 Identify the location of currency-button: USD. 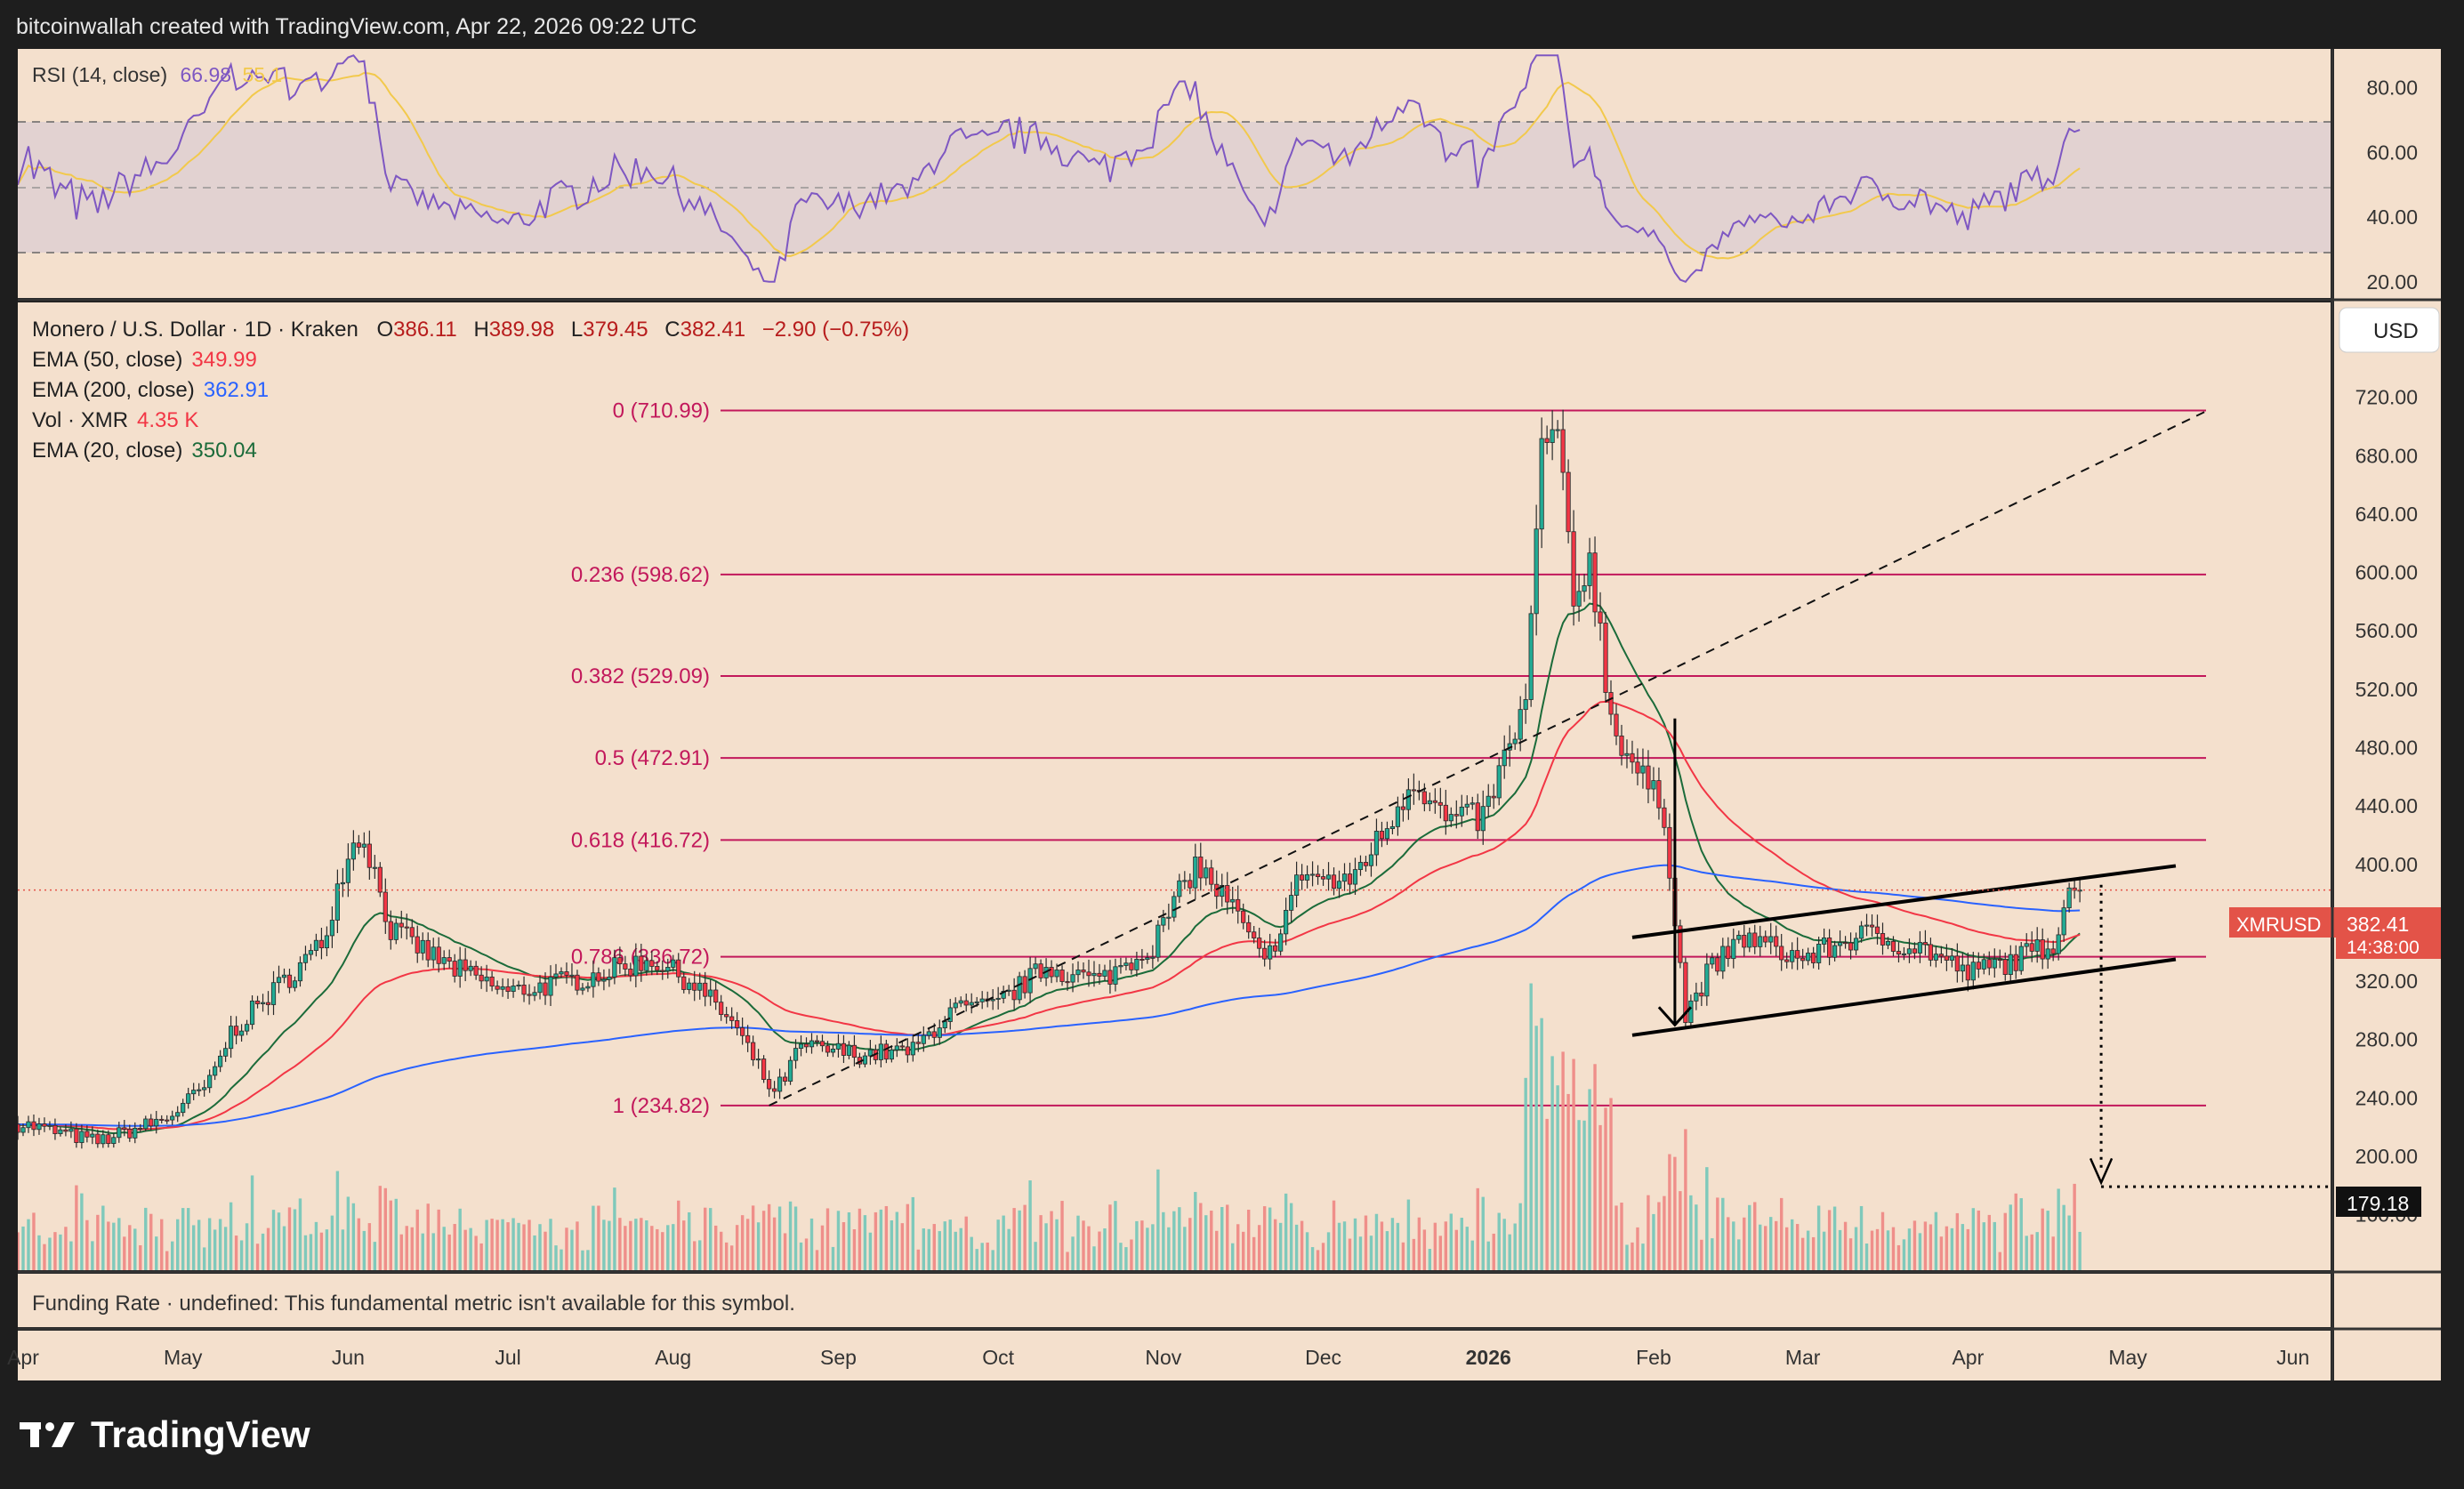
(2389, 330).